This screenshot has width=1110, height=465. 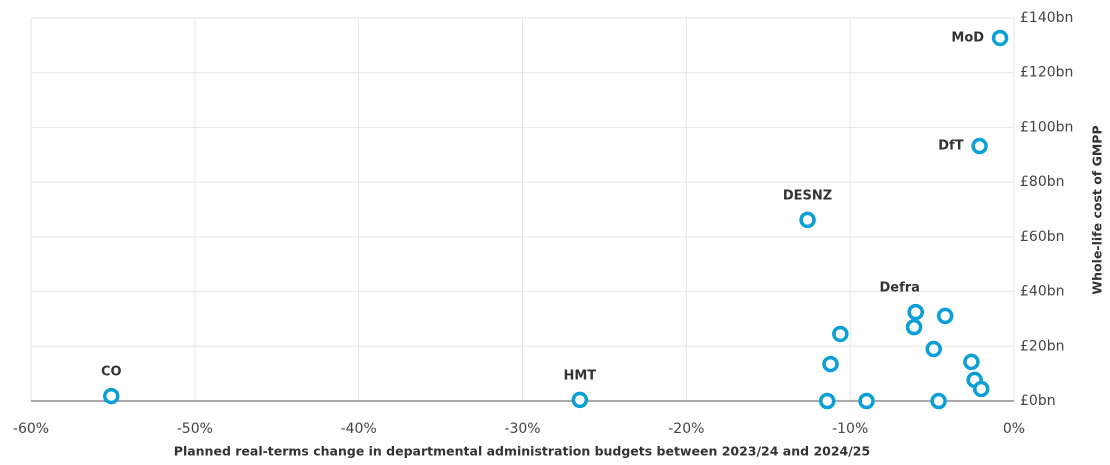 What do you see at coordinates (1042, 237) in the screenshot?
I see `y-tick-label: £60bn` at bounding box center [1042, 237].